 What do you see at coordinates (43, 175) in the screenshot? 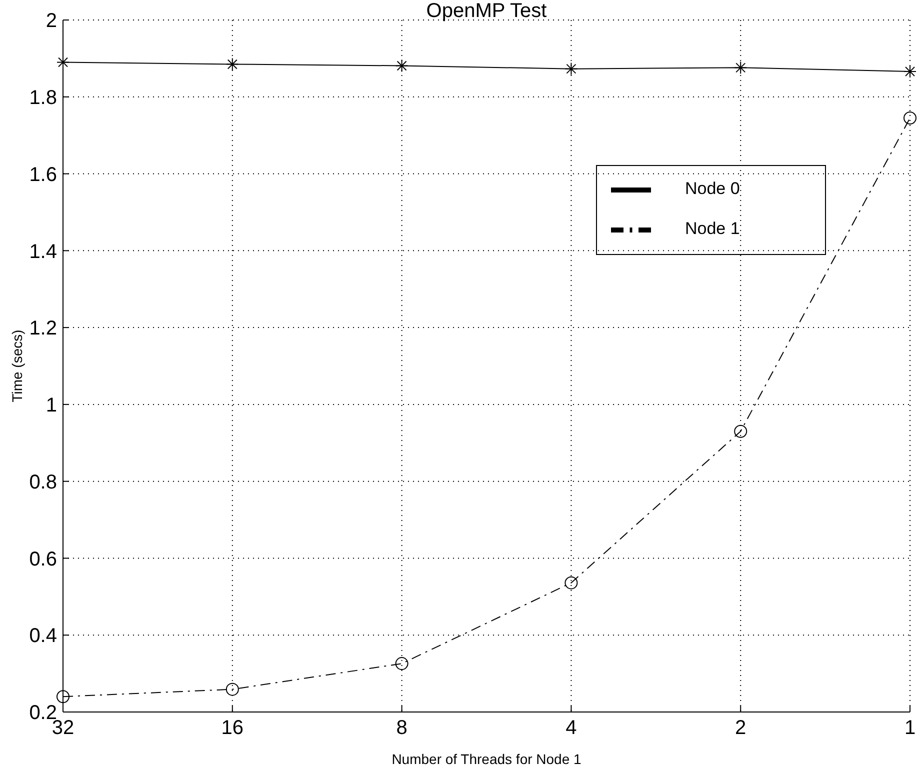
I see `y-tick-label: 1.6` at bounding box center [43, 175].